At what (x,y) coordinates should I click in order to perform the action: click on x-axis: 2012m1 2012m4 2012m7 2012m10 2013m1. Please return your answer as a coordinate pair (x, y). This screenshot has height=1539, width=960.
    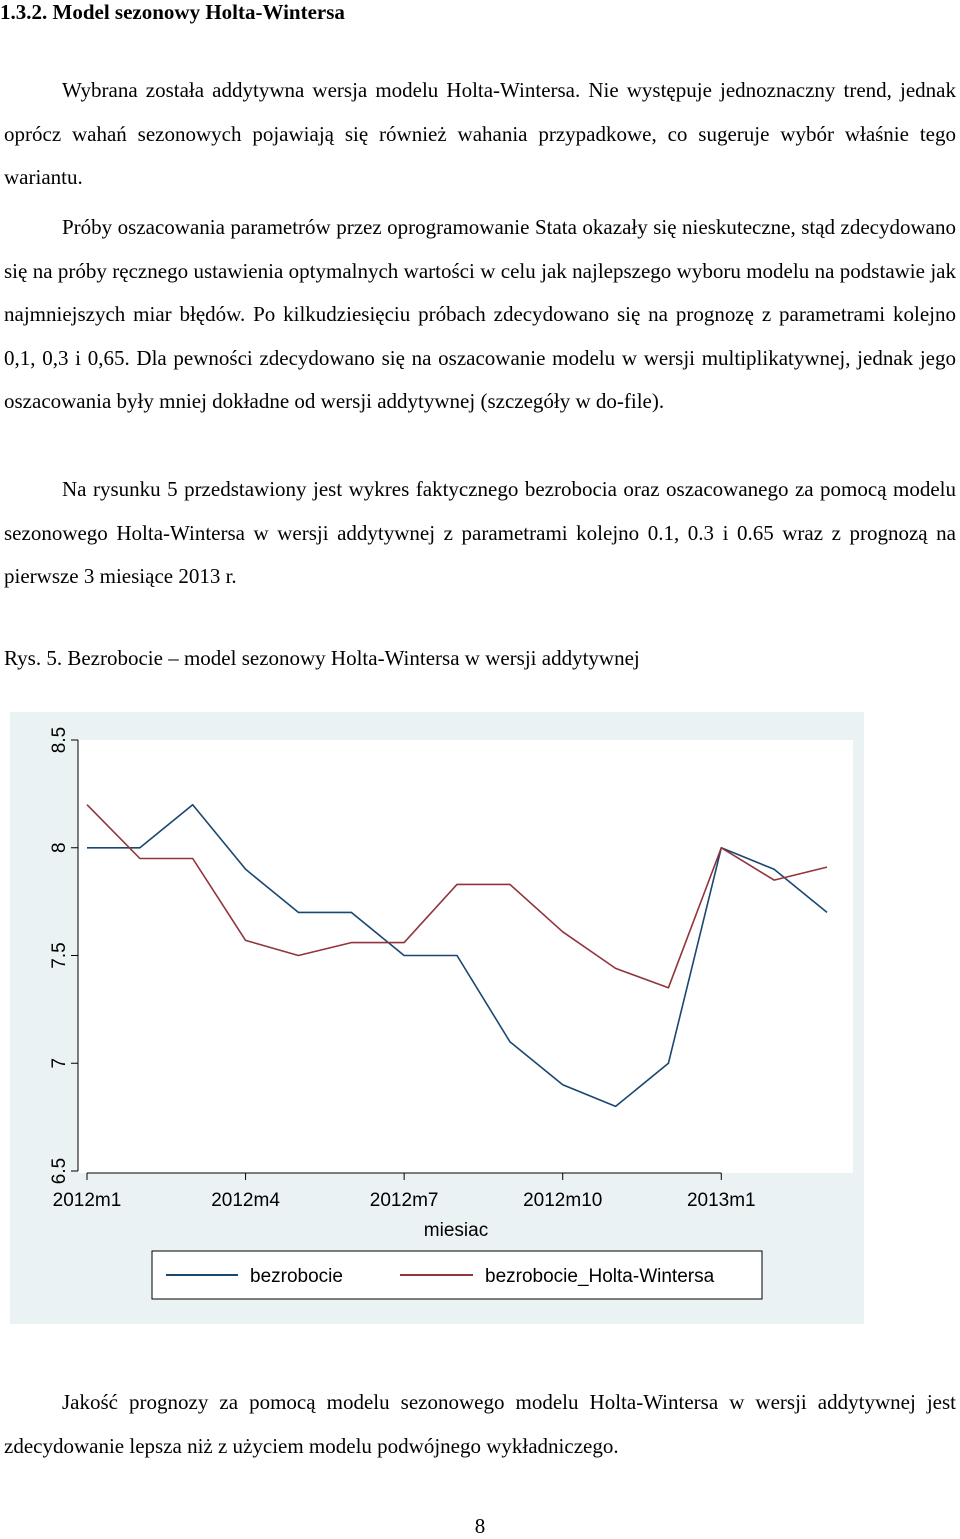
    Looking at the image, I should click on (404, 1191).